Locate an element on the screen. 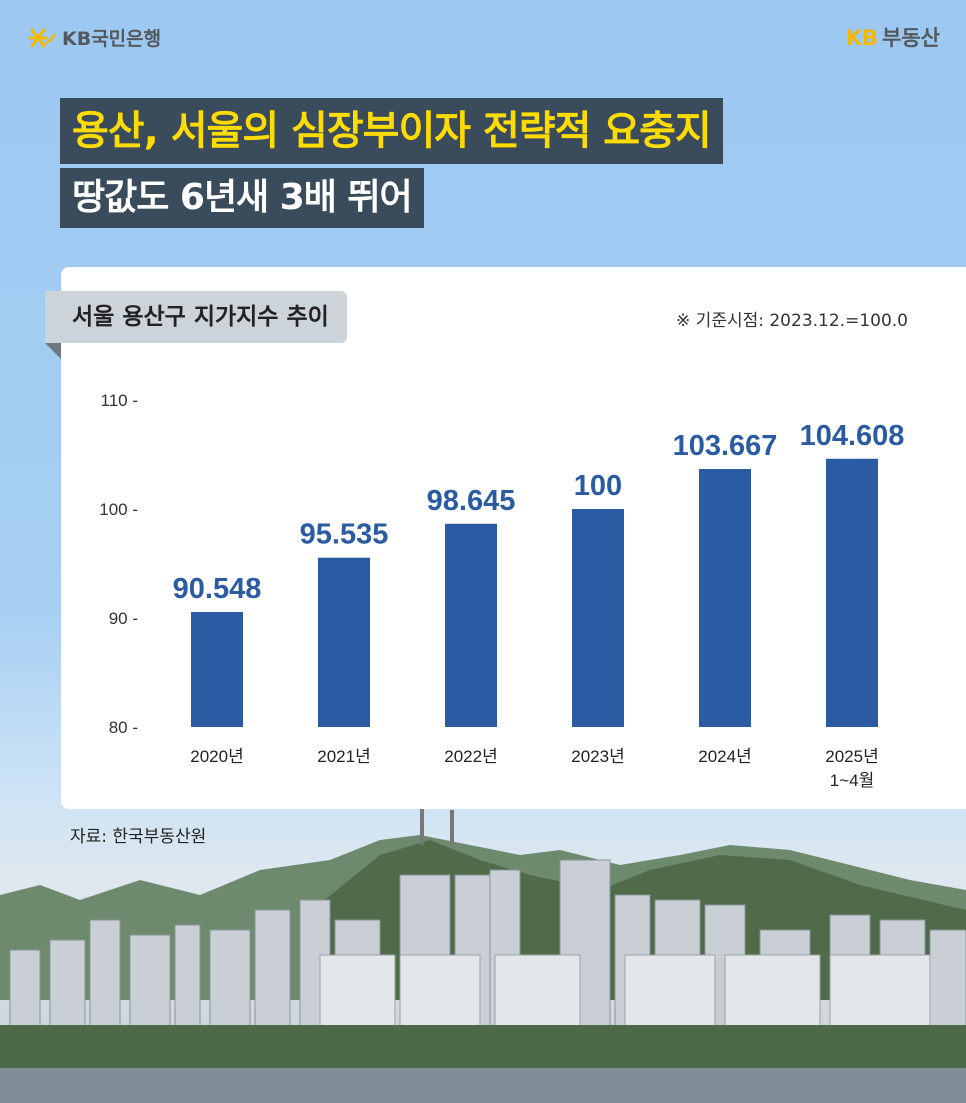 This screenshot has height=1103, width=966. x-category-label-line: 2021년 is located at coordinates (343, 756).